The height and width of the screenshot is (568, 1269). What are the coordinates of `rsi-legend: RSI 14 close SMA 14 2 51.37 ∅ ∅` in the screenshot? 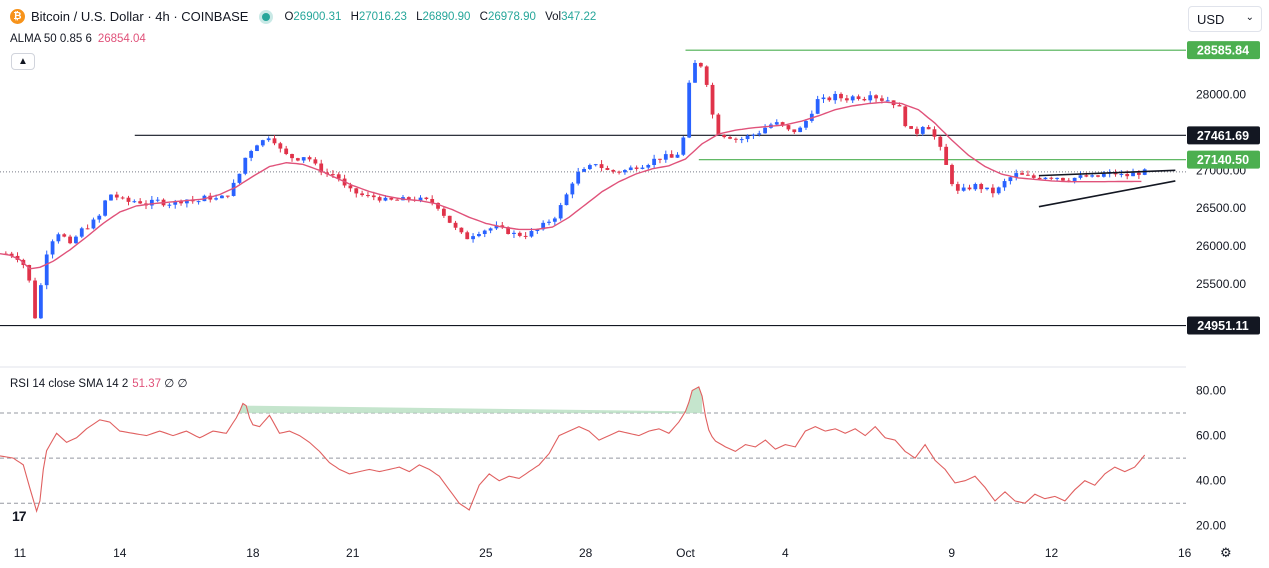 It's located at (98, 383).